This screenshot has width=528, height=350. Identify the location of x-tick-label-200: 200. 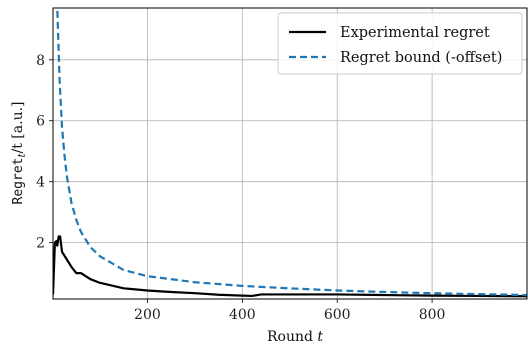
(147, 315).